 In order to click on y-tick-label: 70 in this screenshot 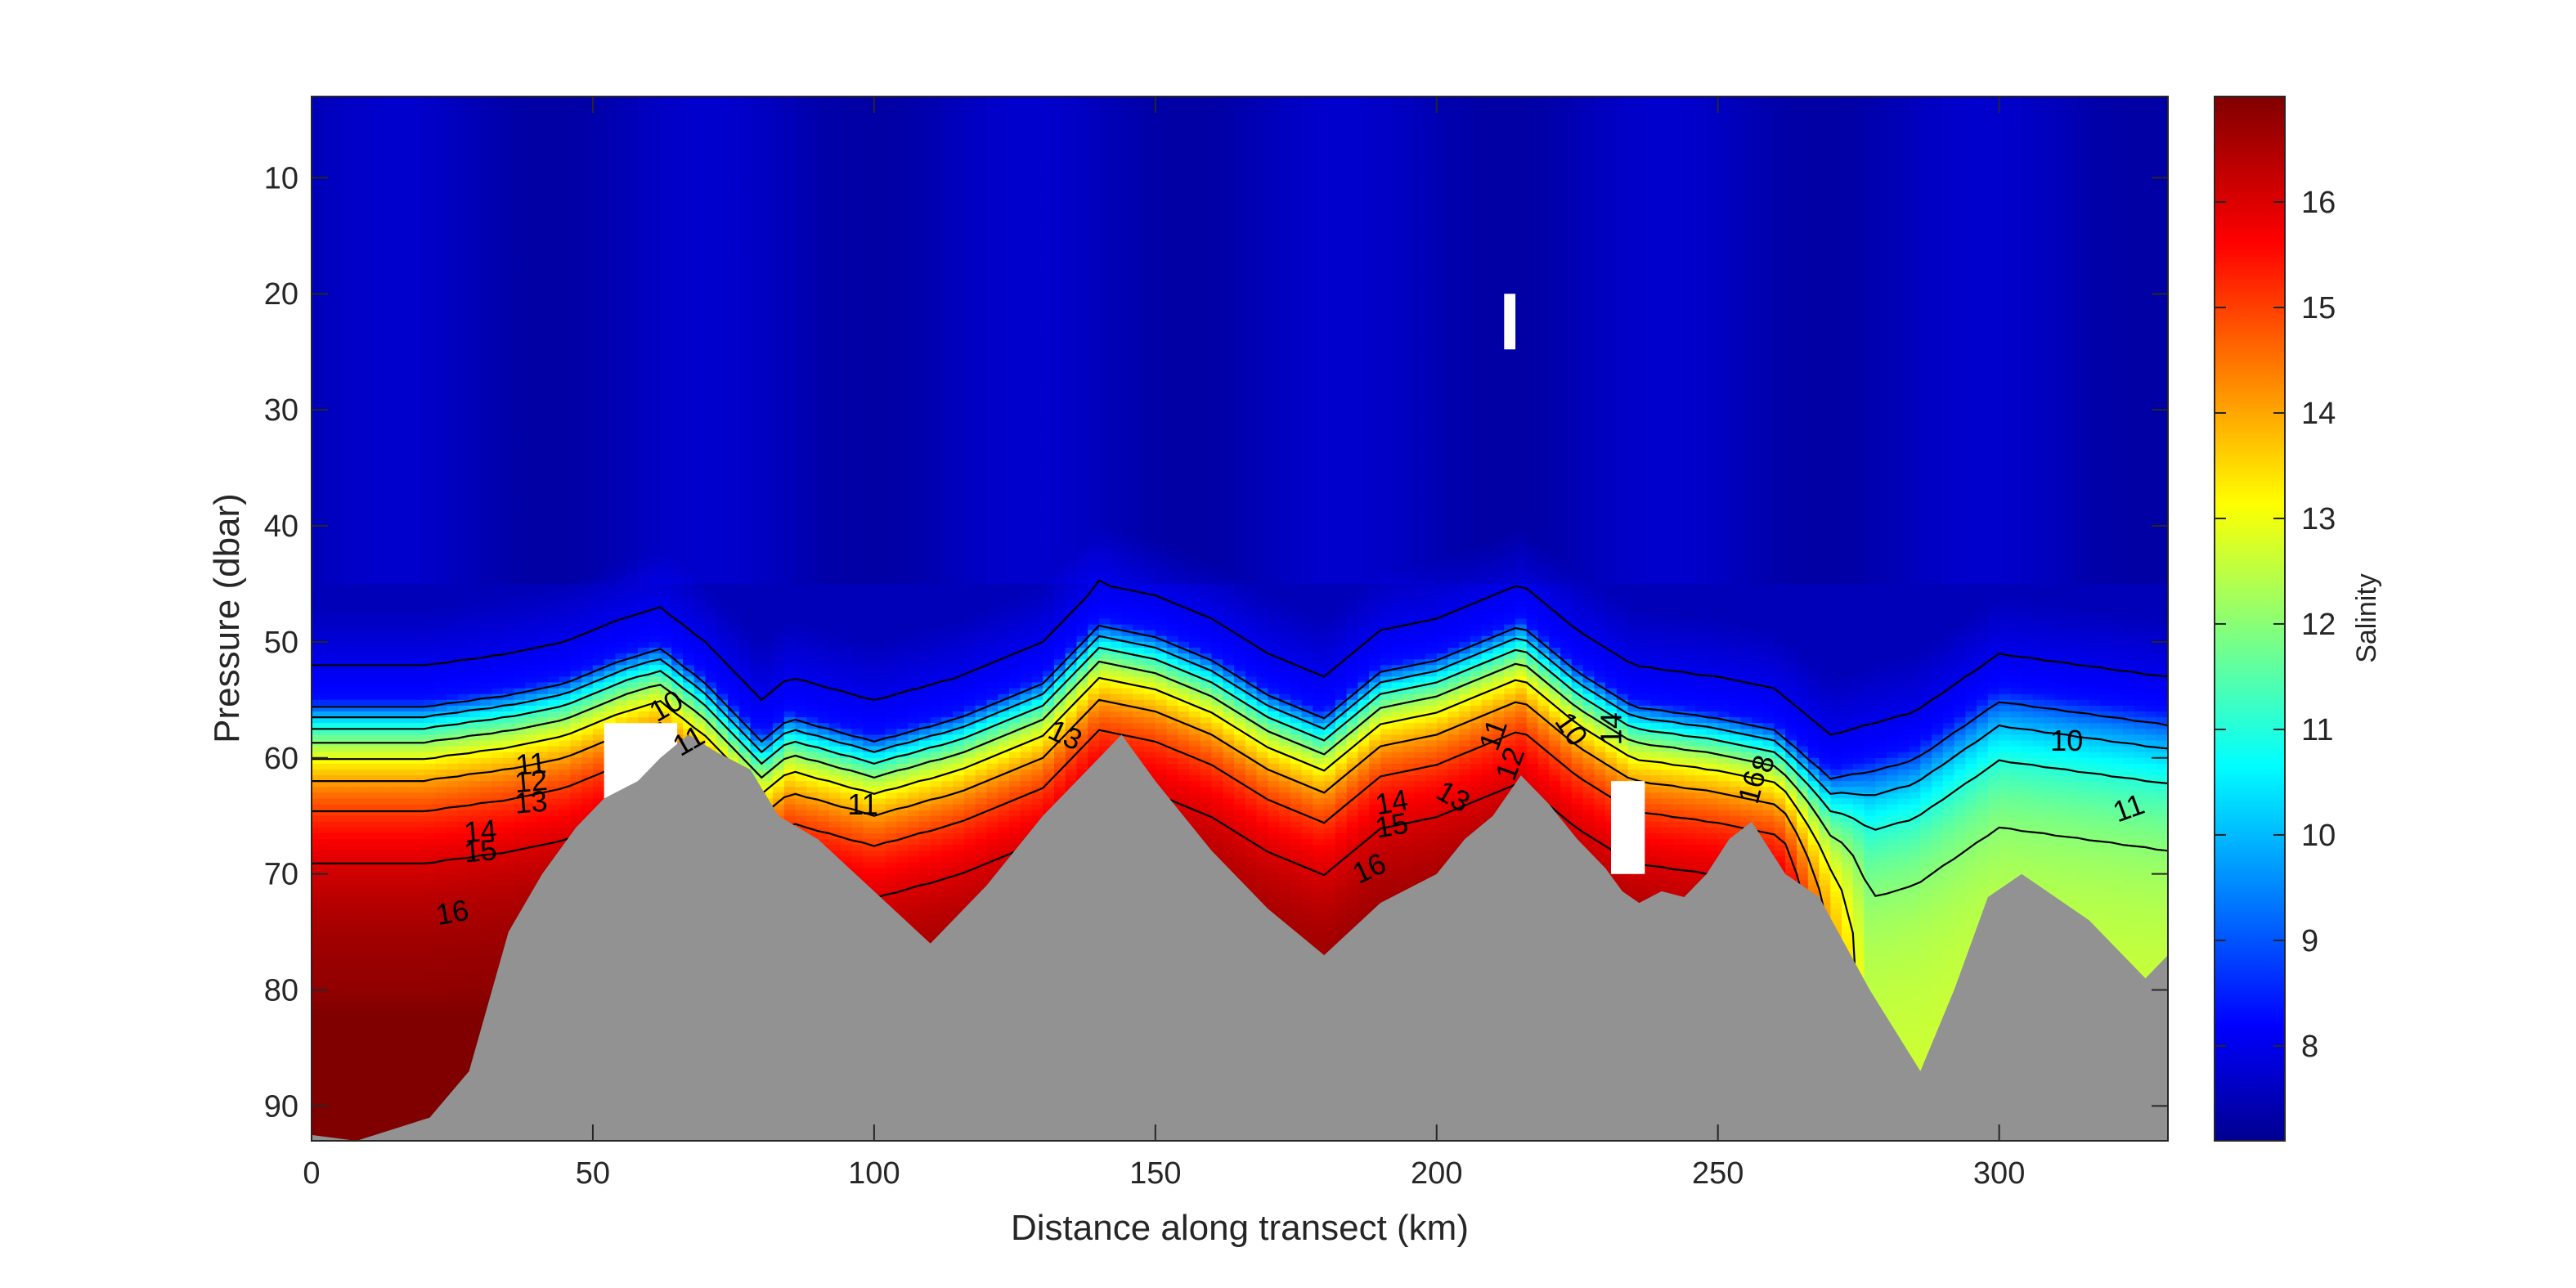, I will do `click(281, 875)`.